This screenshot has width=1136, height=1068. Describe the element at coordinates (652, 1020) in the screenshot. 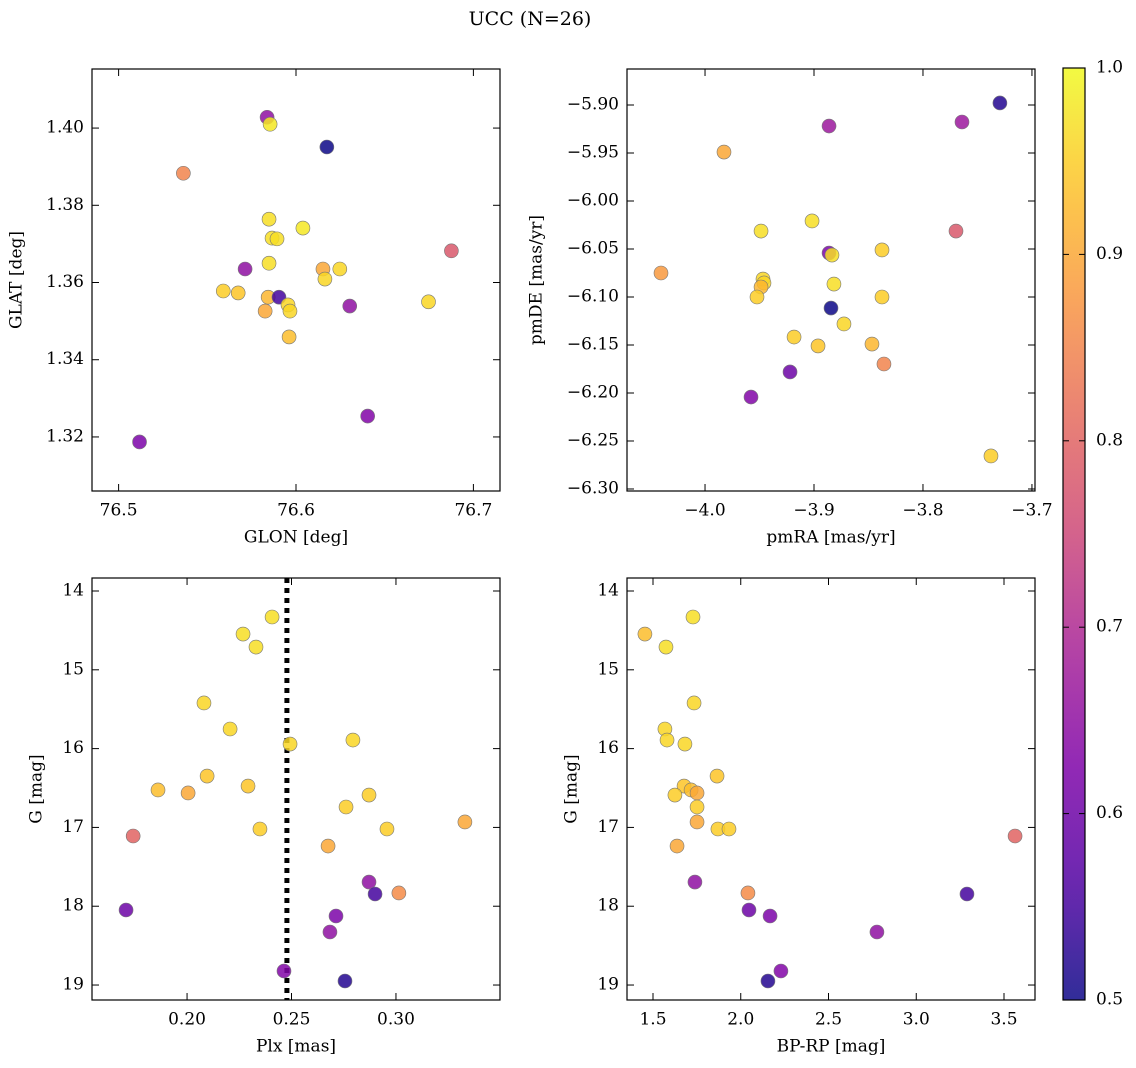

I see `x-tick-label: 1.5` at that location.